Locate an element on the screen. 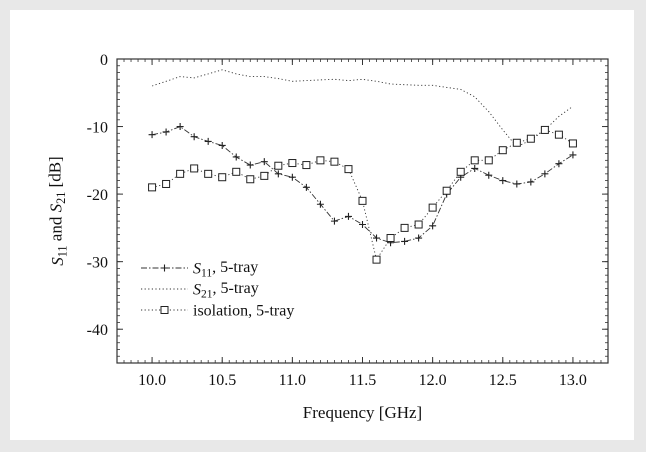 Image resolution: width=646 pixels, height=452 pixels. legend-label: S21​, 5-tray is located at coordinates (226, 290).